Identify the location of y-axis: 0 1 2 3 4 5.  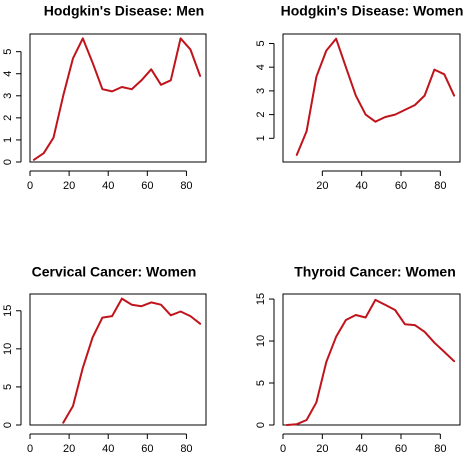
(12, 107).